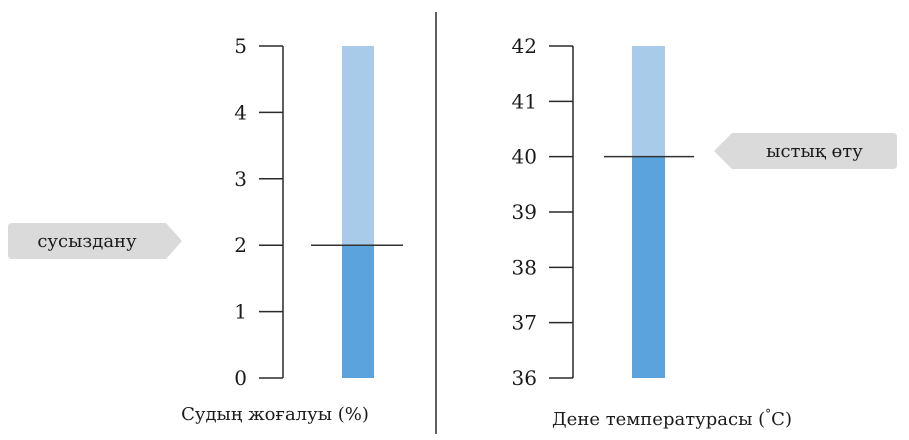  Describe the element at coordinates (259, 212) in the screenshot. I see `water-loss-axis: 0 1 2 3 4 5` at that location.